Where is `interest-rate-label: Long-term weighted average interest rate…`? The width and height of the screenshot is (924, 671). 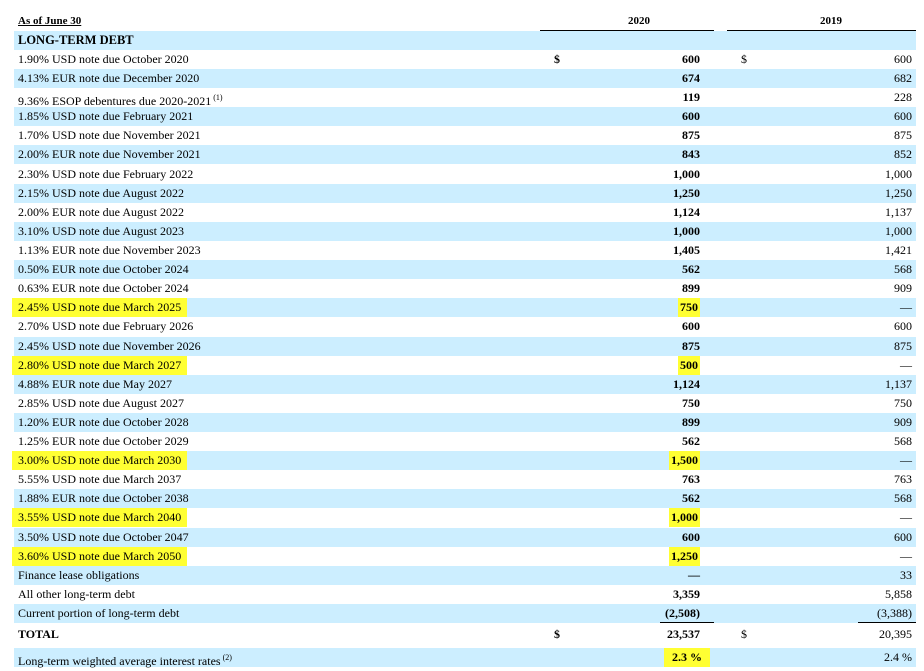
interest-rate-label: Long-term weighted average interest rate… is located at coordinates (125, 660).